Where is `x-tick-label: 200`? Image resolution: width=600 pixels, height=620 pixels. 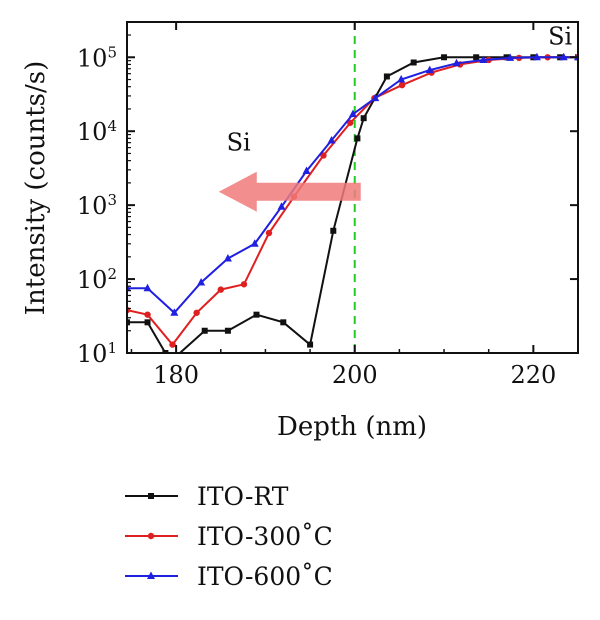 x-tick-label: 200 is located at coordinates (355, 375).